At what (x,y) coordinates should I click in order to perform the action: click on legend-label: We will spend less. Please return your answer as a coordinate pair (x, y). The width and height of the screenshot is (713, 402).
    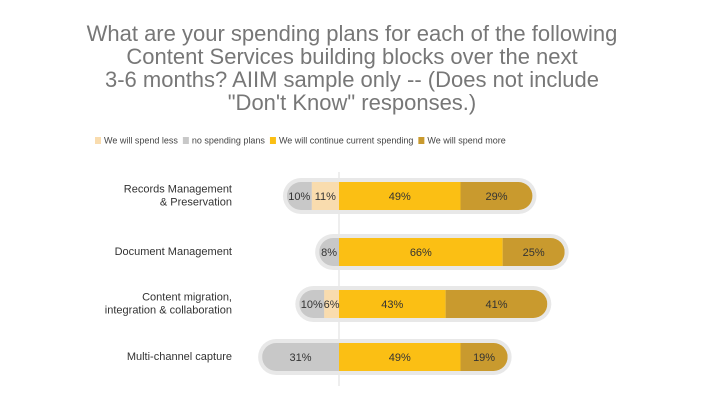
    Looking at the image, I should click on (141, 140).